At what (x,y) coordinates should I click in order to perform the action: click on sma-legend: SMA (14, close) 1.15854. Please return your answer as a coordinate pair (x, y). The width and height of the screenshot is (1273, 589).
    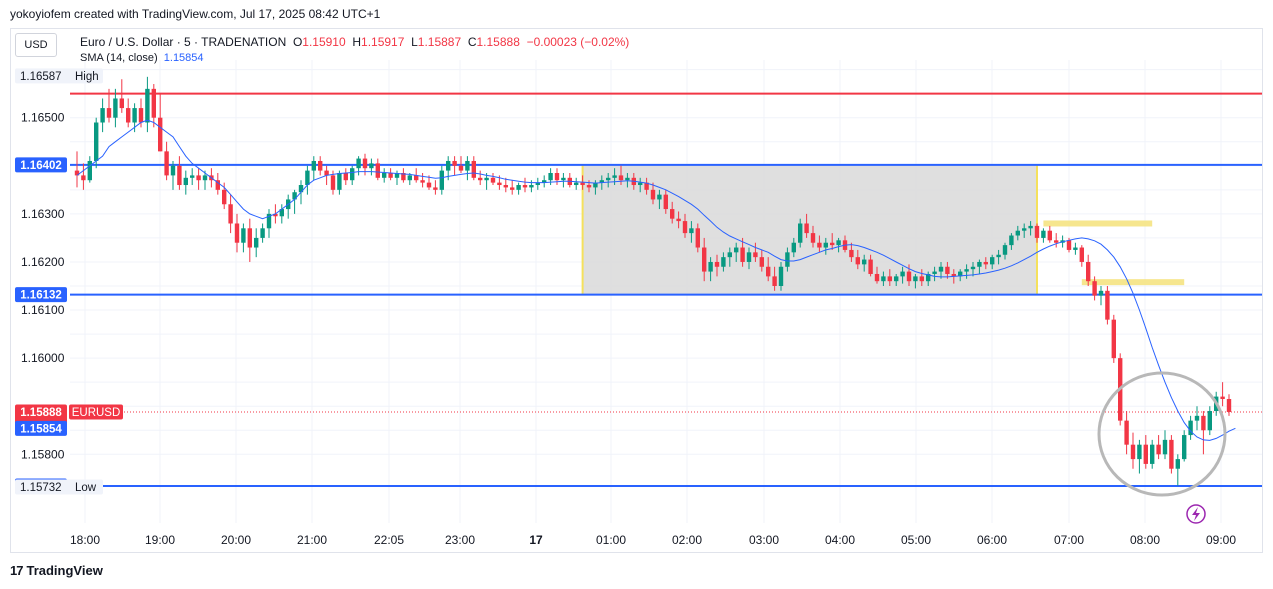
    Looking at the image, I should click on (142, 58).